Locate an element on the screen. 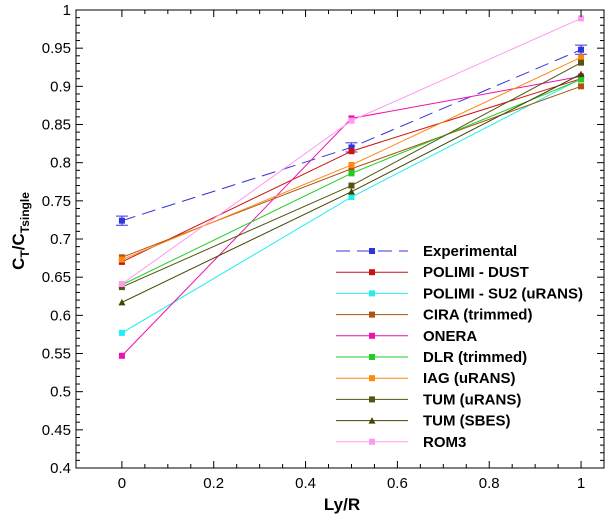 Image resolution: width=614 pixels, height=519 pixels. legend-entry: CIRA (trimmed) is located at coordinates (434, 315).